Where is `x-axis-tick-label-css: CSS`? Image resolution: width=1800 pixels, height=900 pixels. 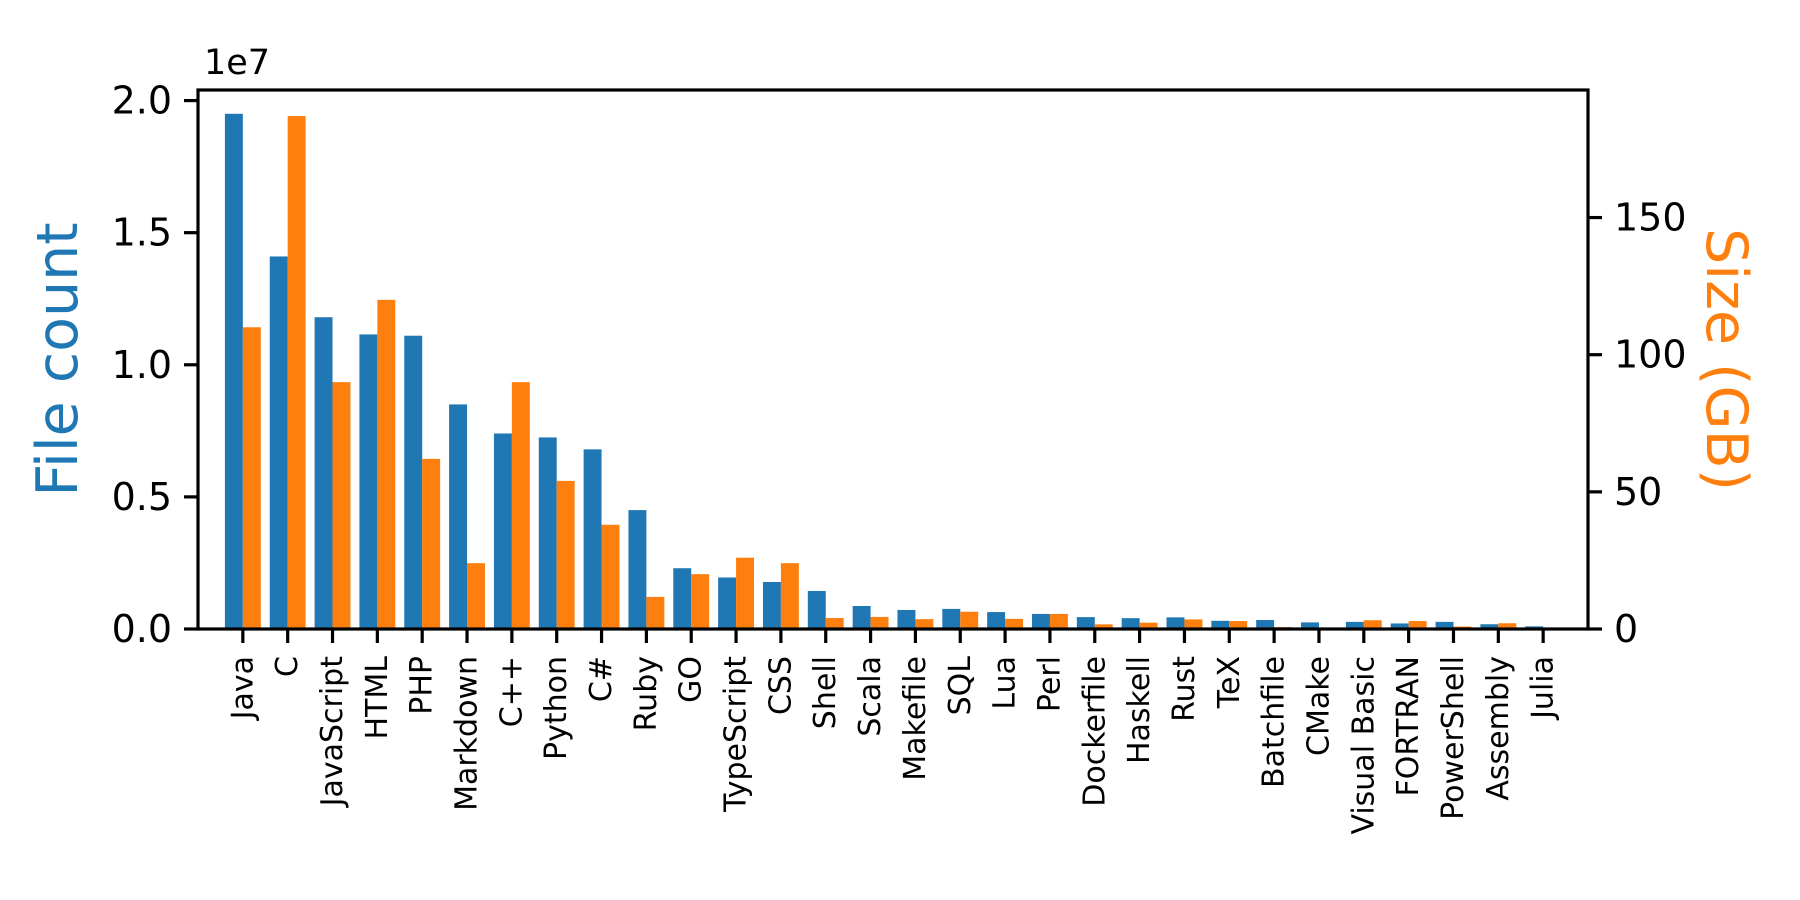
x-axis-tick-label-css: CSS is located at coordinates (780, 685).